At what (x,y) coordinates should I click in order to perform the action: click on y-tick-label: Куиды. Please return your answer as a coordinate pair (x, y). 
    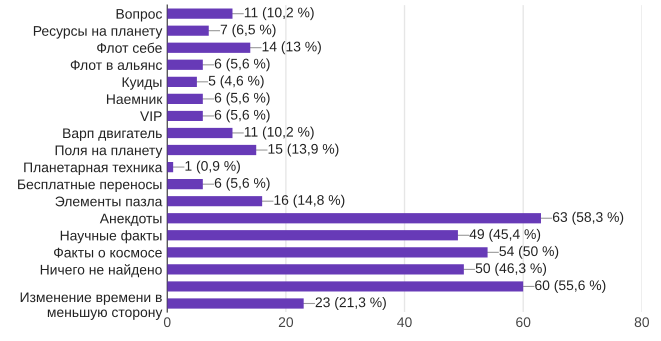
    Looking at the image, I should click on (142, 83).